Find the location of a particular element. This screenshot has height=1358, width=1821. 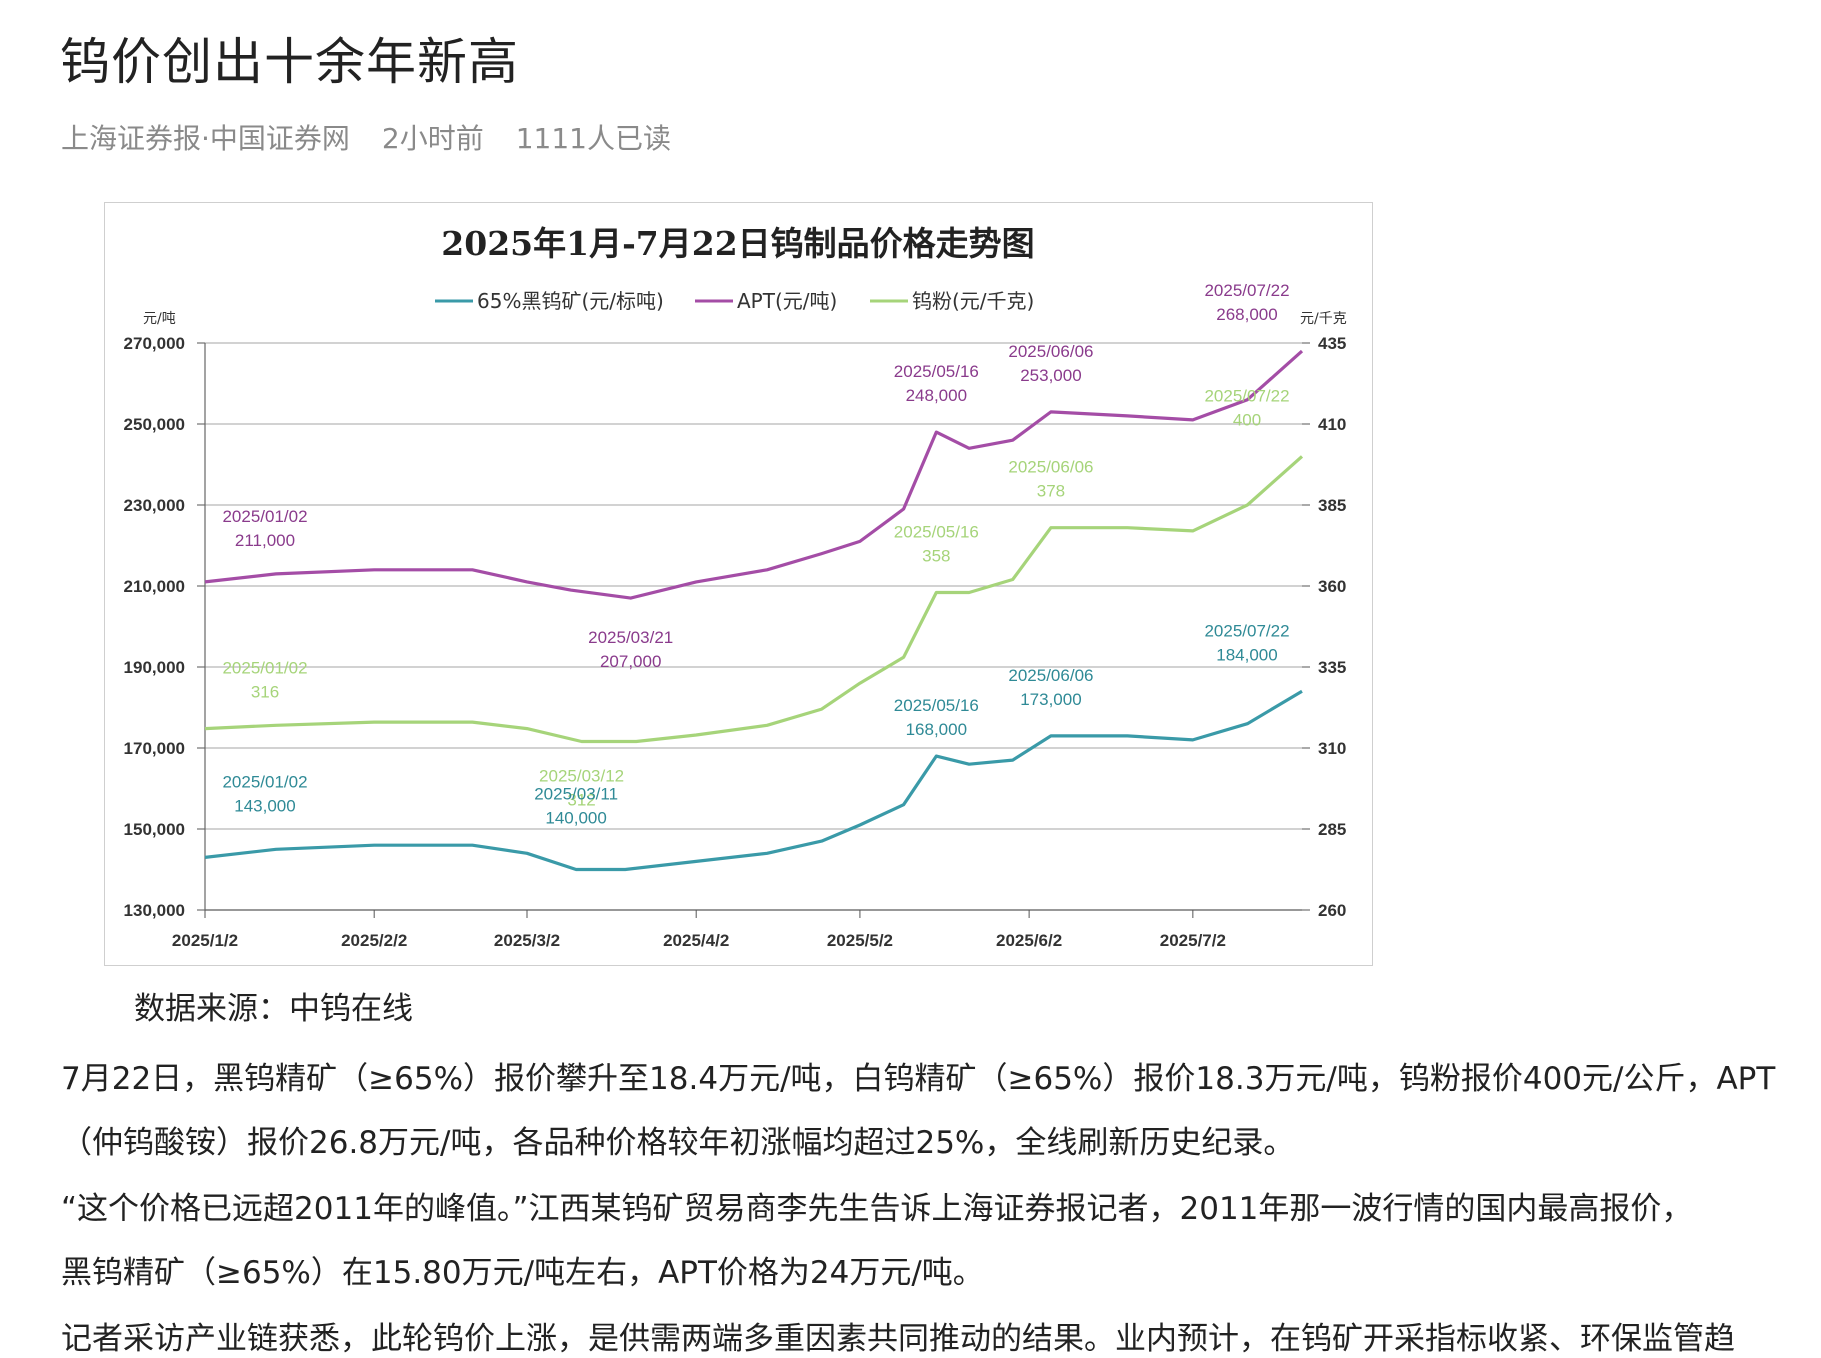

left-tick-label: 130,000 is located at coordinates (154, 910).